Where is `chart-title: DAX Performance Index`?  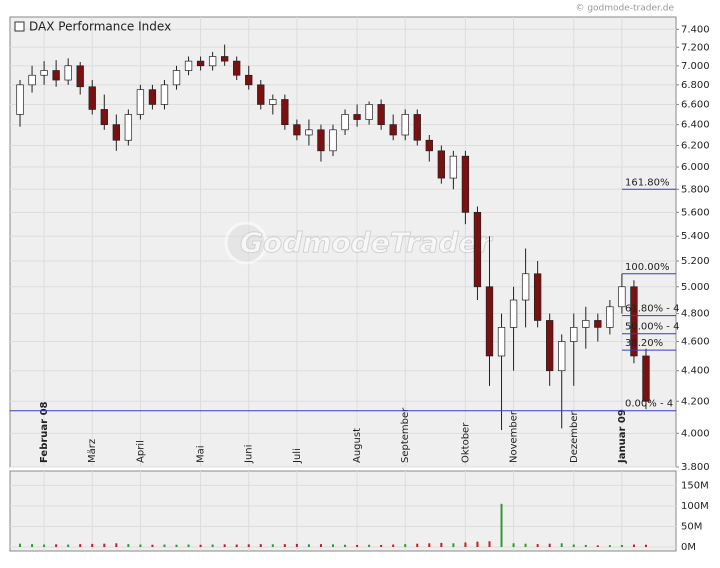
chart-title: DAX Performance Index is located at coordinates (100, 27).